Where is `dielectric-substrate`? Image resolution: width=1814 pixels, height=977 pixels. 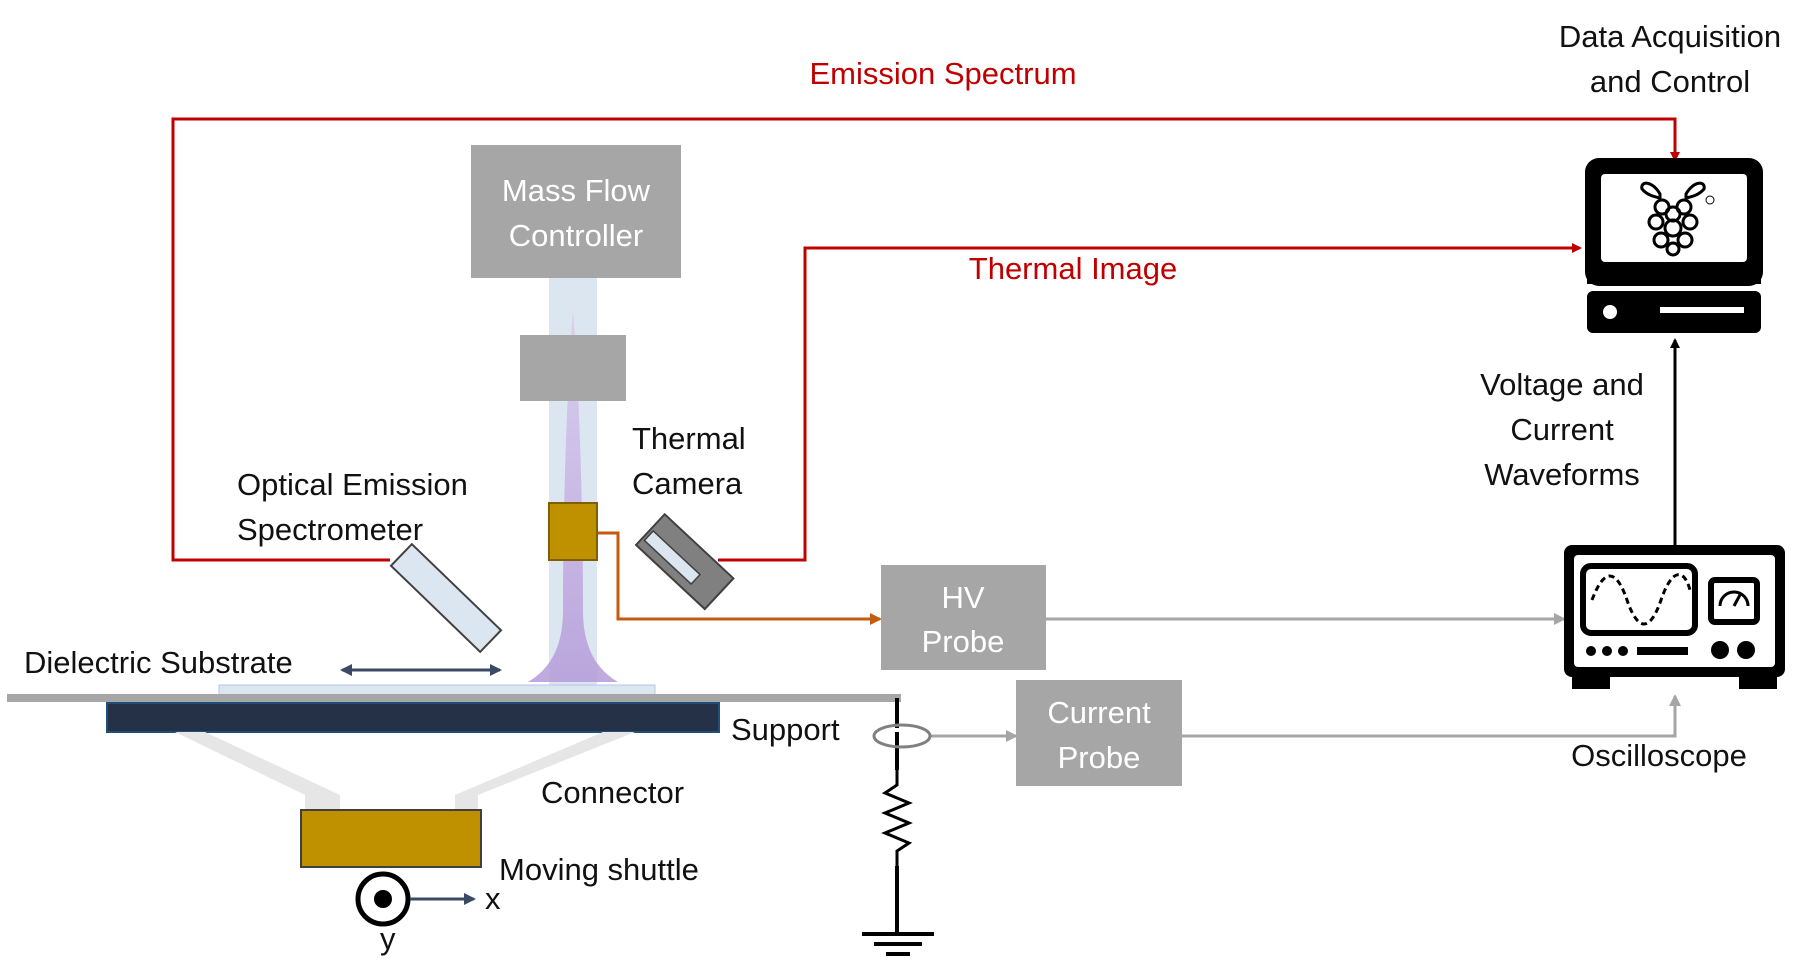
dielectric-substrate is located at coordinates (437, 690).